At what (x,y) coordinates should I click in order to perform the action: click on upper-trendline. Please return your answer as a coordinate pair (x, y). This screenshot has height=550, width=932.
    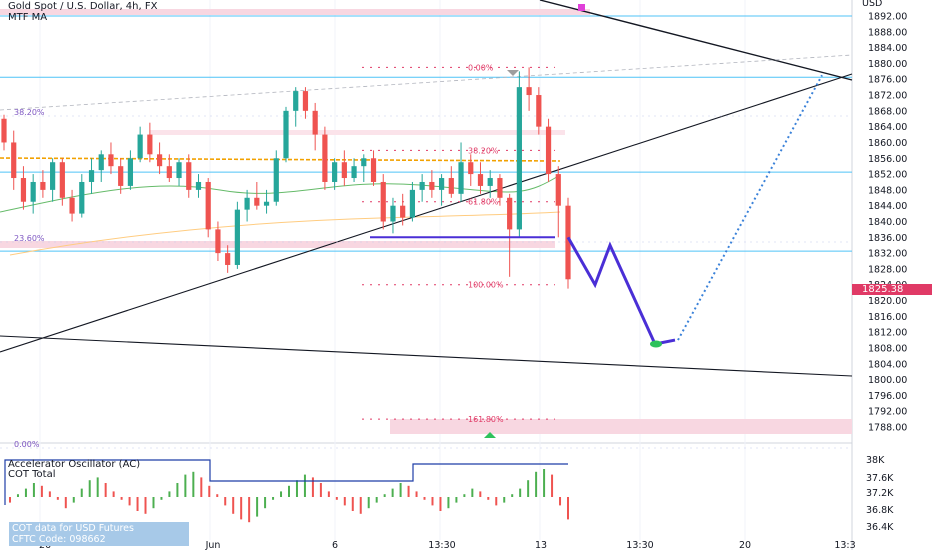
    Looking at the image, I should click on (696, 40).